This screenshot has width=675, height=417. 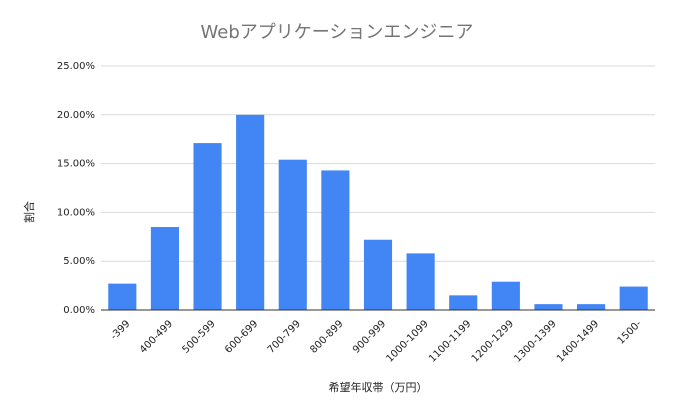 I want to click on y-tick-label: 15.00%, so click(x=76, y=164).